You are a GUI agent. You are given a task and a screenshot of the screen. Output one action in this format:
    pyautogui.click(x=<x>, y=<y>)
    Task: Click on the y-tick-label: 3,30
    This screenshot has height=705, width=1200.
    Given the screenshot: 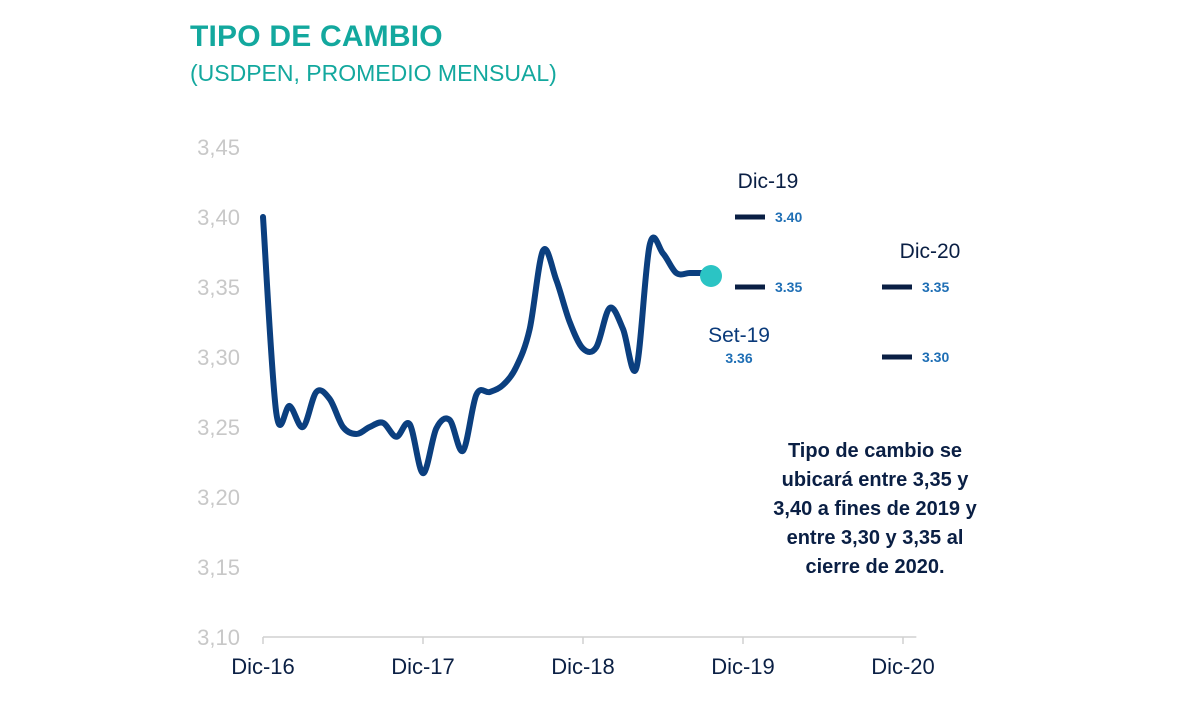 What is the action you would take?
    pyautogui.click(x=218, y=357)
    